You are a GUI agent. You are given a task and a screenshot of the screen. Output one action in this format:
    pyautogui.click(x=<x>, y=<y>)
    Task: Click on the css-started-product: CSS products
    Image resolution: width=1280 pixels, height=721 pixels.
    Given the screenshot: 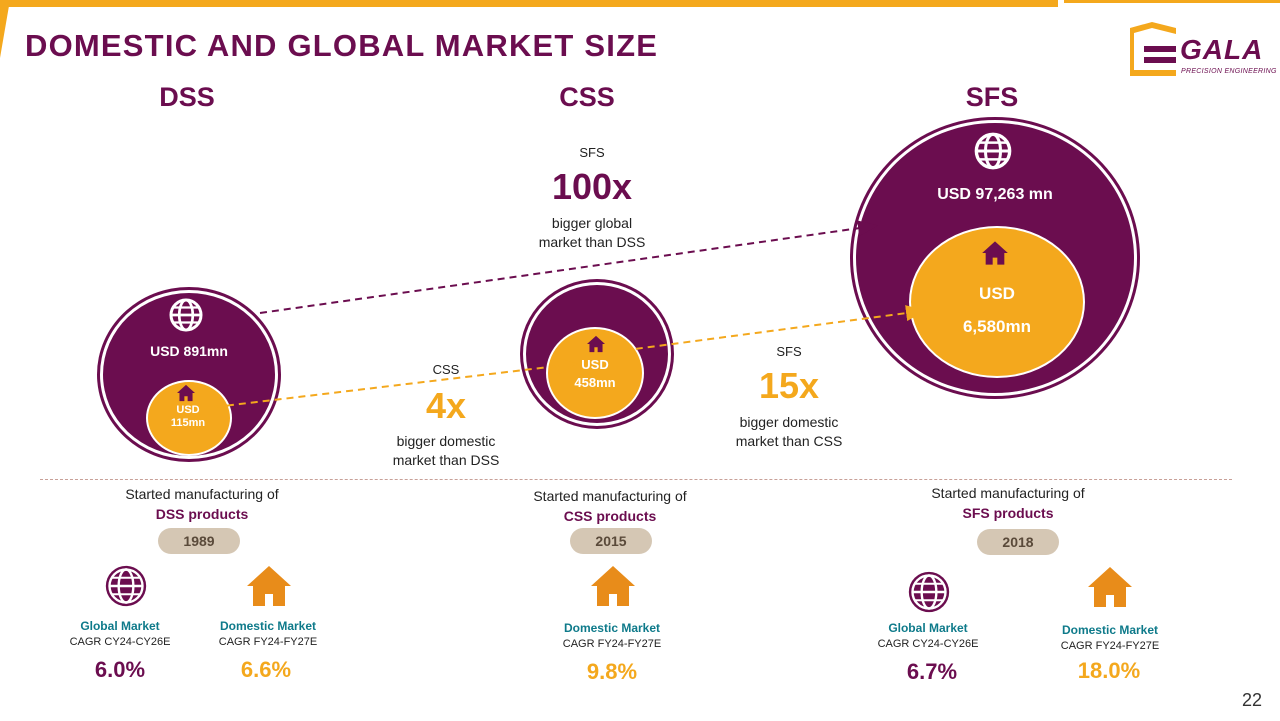 What is the action you would take?
    pyautogui.click(x=610, y=516)
    